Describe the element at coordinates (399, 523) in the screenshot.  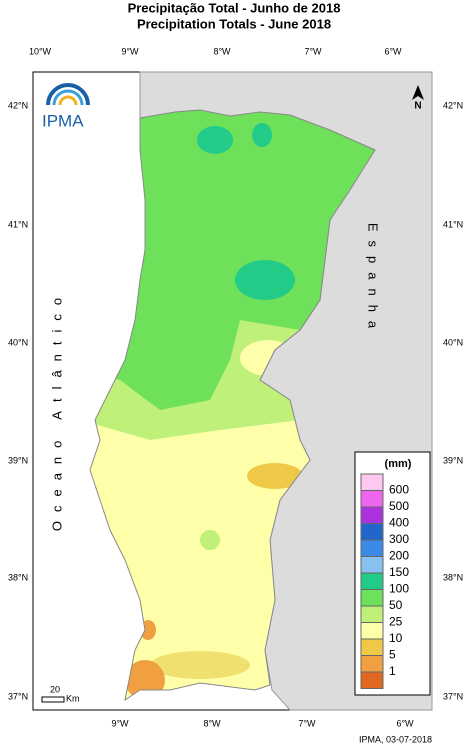
I see `legend-label: 400` at that location.